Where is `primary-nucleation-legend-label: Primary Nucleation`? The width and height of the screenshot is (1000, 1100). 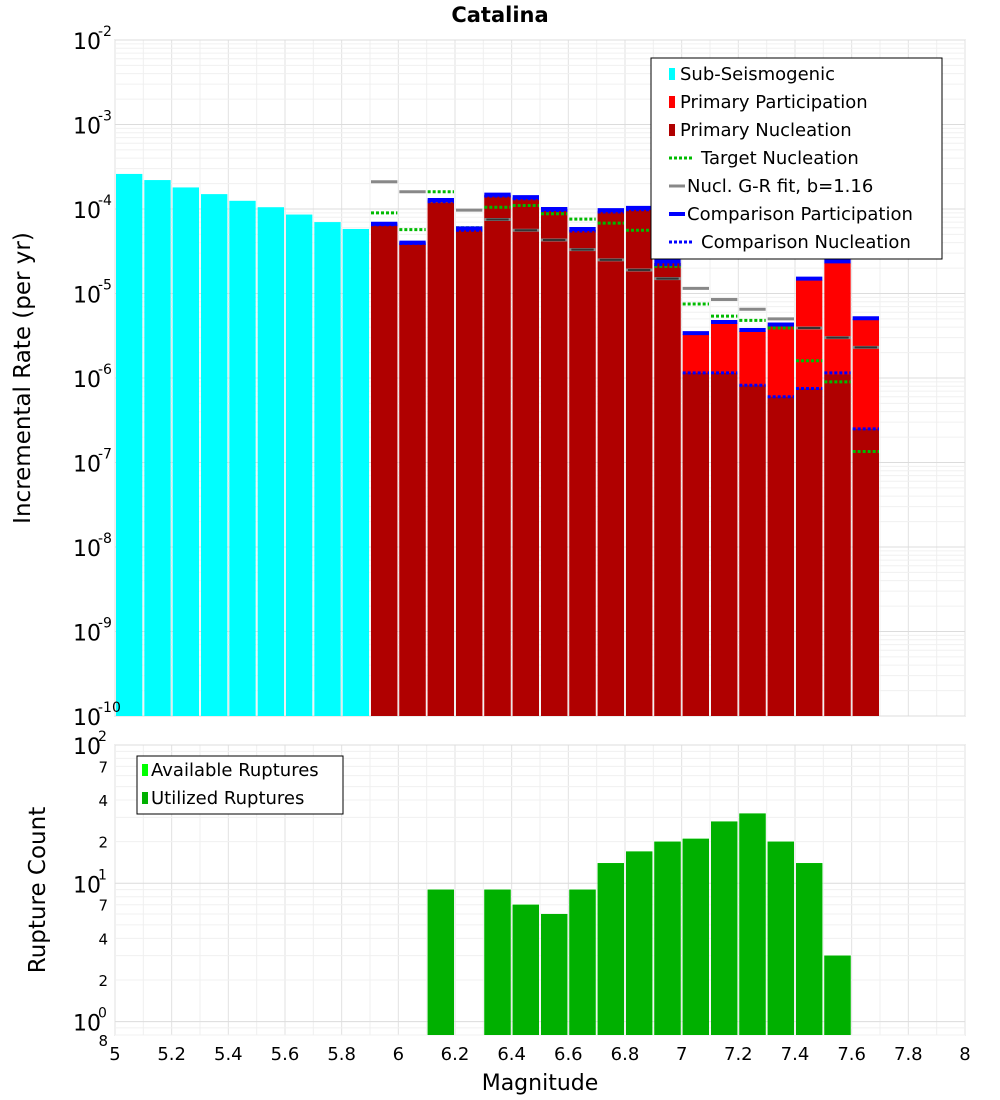
primary-nucleation-legend-label: Primary Nucleation is located at coordinates (766, 130).